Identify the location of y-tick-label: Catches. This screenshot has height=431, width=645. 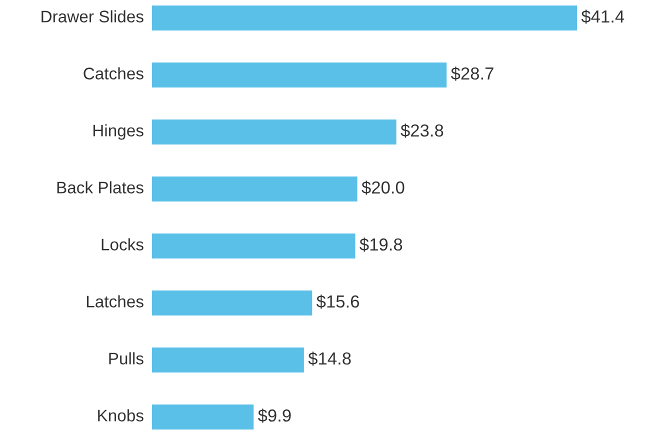
(114, 73).